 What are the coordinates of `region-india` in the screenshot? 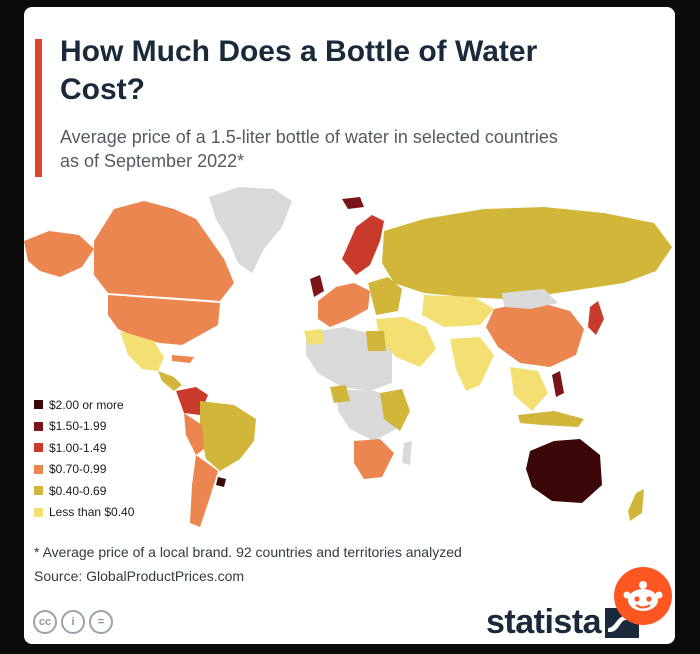 It's located at (472, 364).